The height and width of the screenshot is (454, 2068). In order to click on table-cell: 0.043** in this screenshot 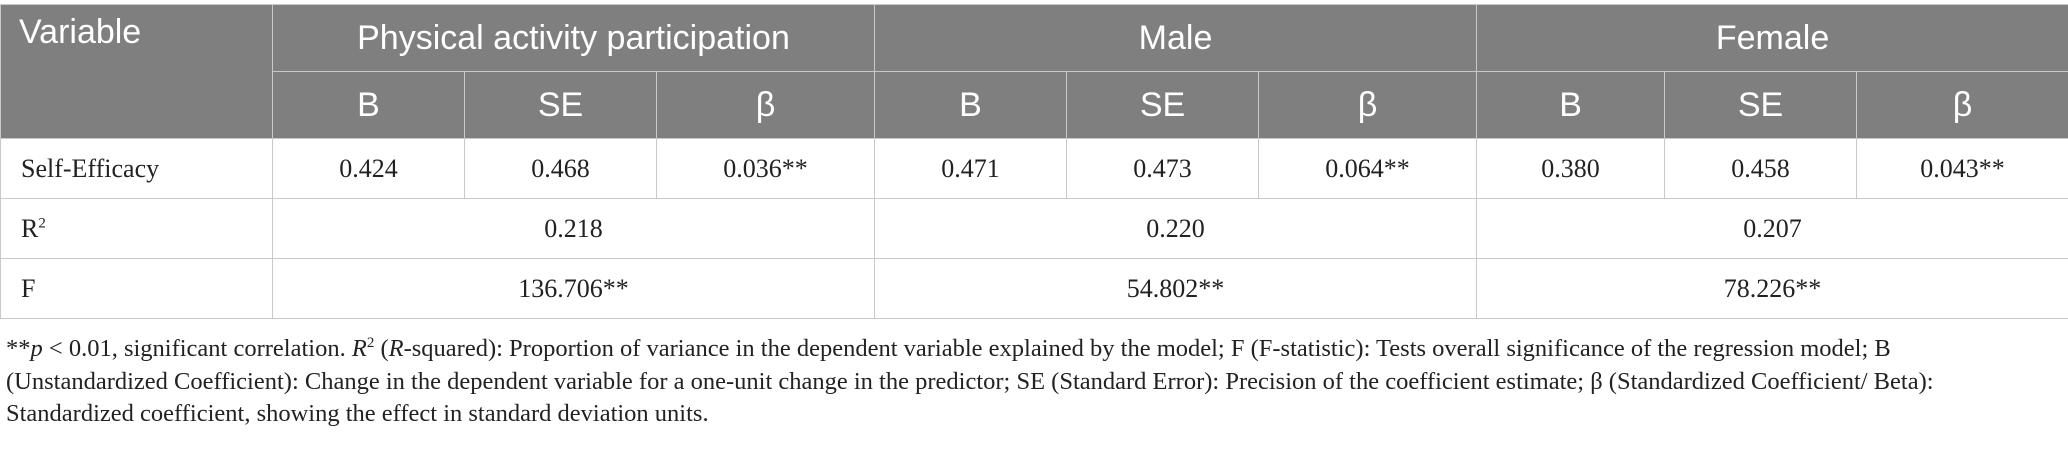, I will do `click(1962, 168)`.